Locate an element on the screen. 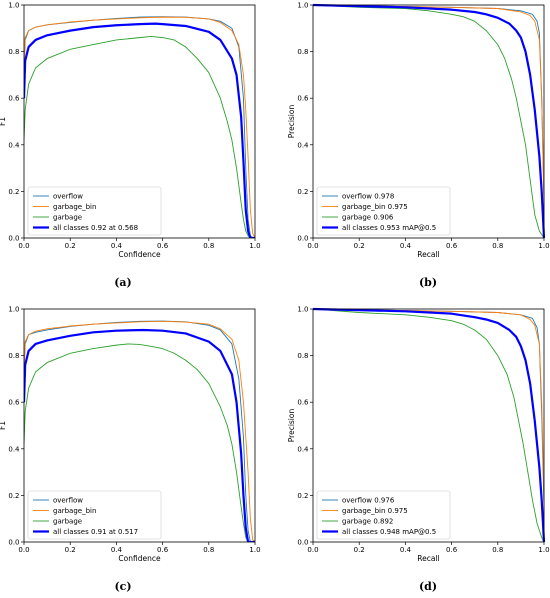 Image resolution: width=550 pixels, height=598 pixels. legend-label-all-classes: all classes 0.91 at 0.517 is located at coordinates (95, 532).